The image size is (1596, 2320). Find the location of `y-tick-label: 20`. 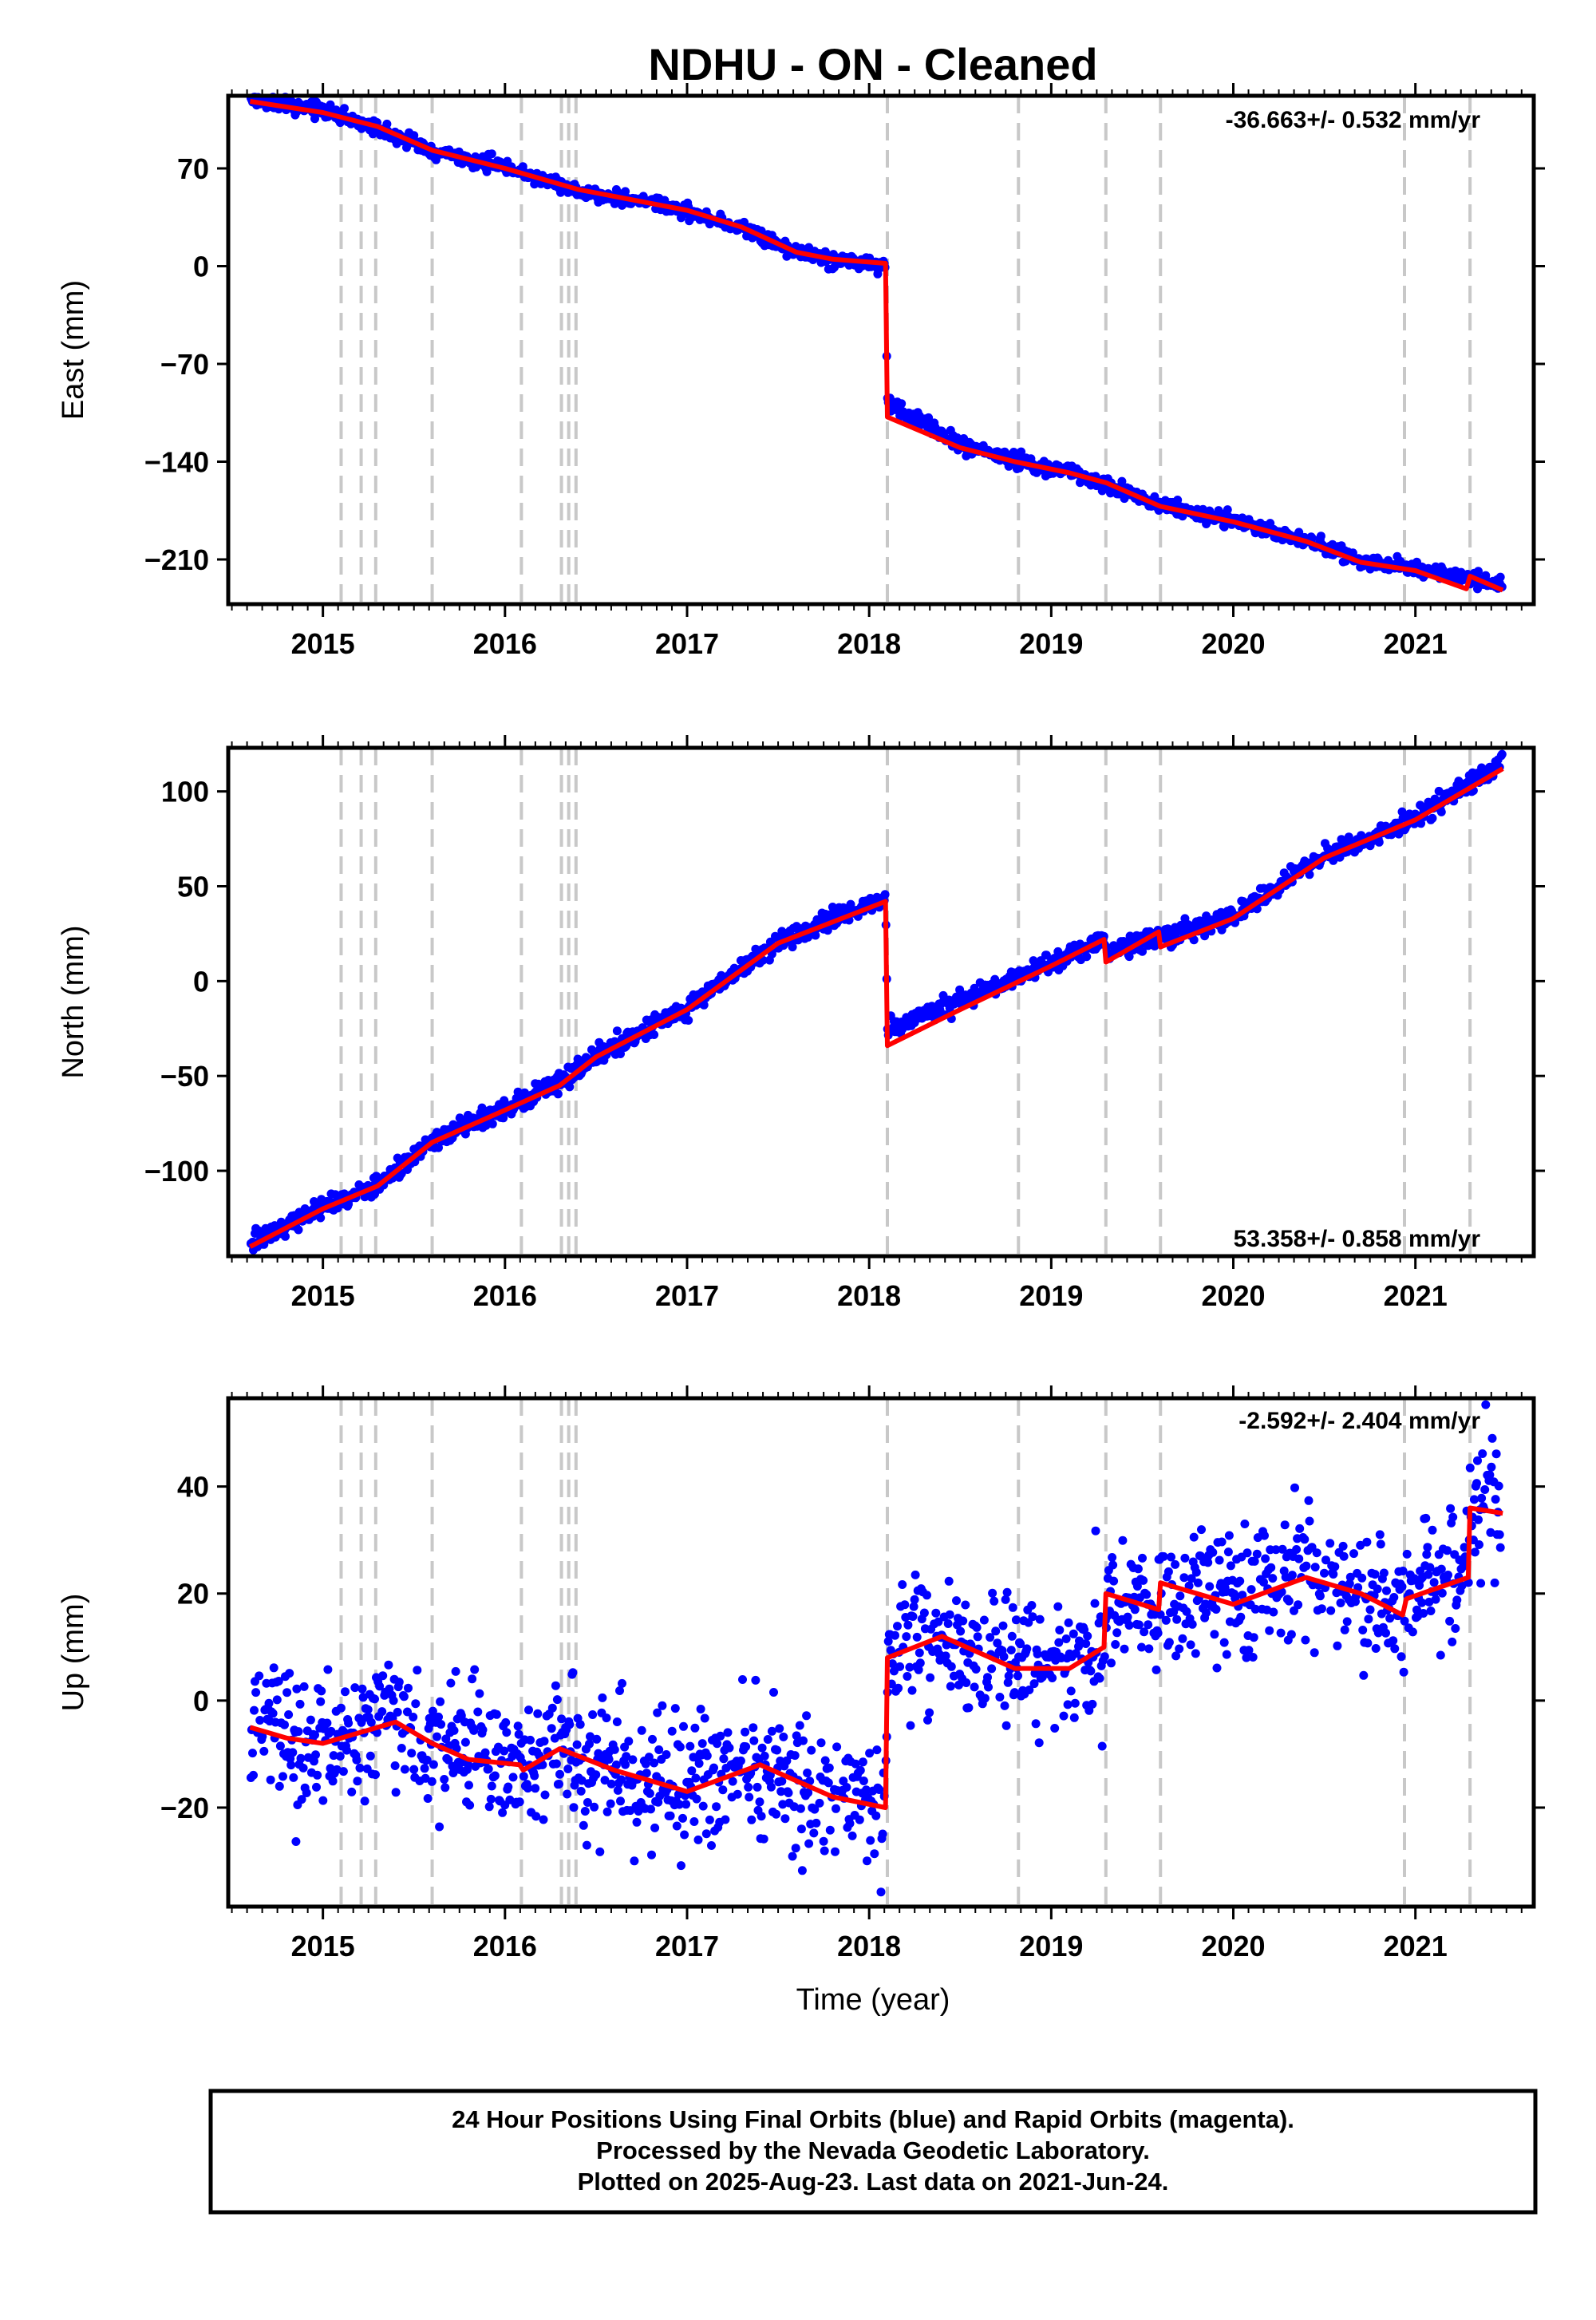

y-tick-label: 20 is located at coordinates (193, 1594).